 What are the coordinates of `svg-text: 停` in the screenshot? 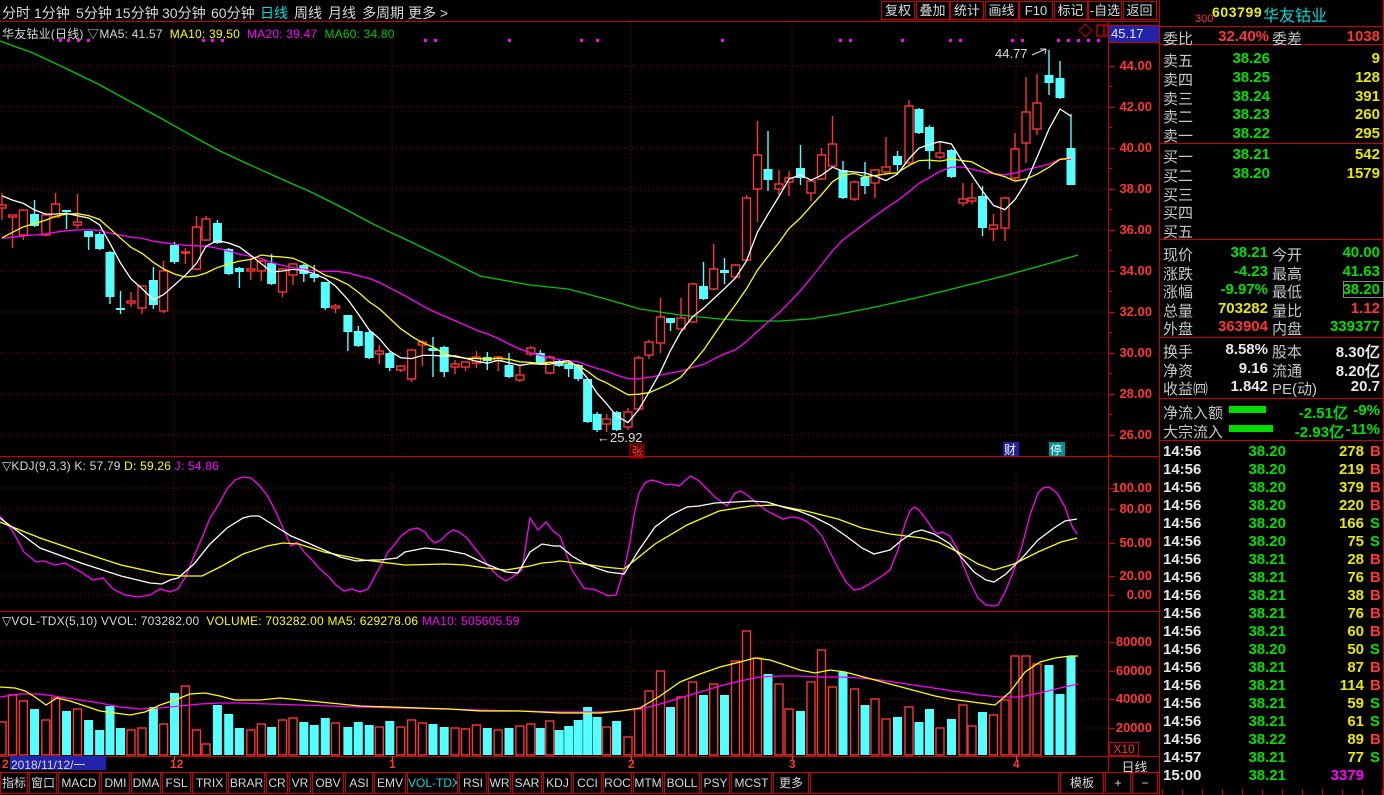 It's located at (1056, 449).